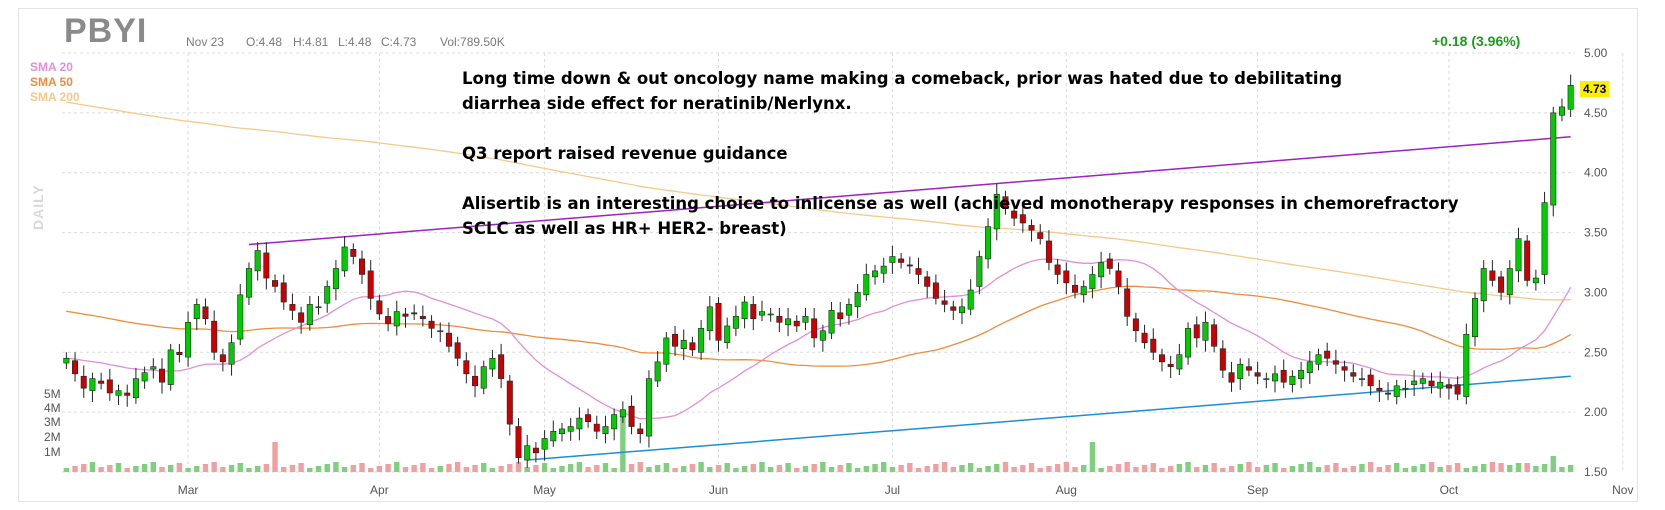 Image resolution: width=1665 pixels, height=510 pixels. Describe the element at coordinates (1596, 472) in the screenshot. I see `y-tick-label: 1.50` at that location.